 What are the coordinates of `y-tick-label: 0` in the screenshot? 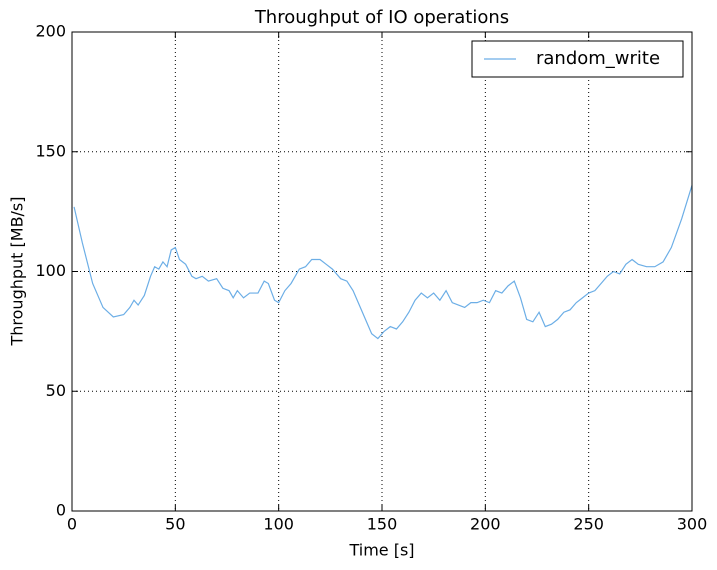 It's located at (61, 510).